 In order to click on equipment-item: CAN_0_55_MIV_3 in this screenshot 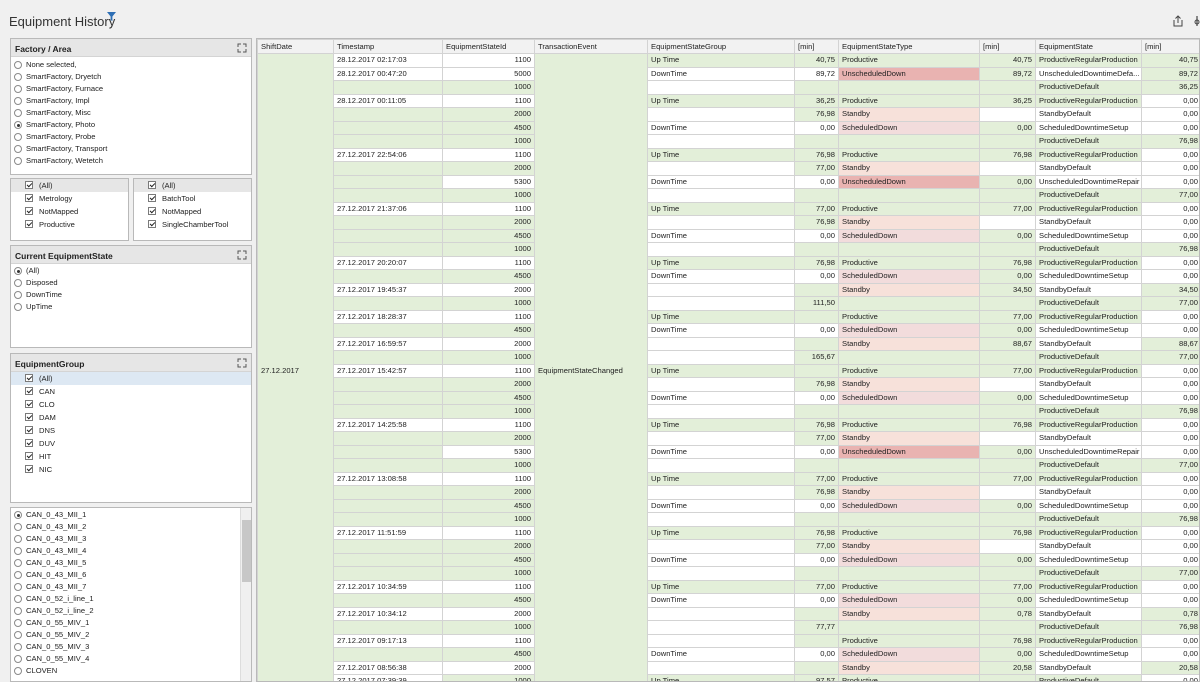, I will do `click(131, 647)`.